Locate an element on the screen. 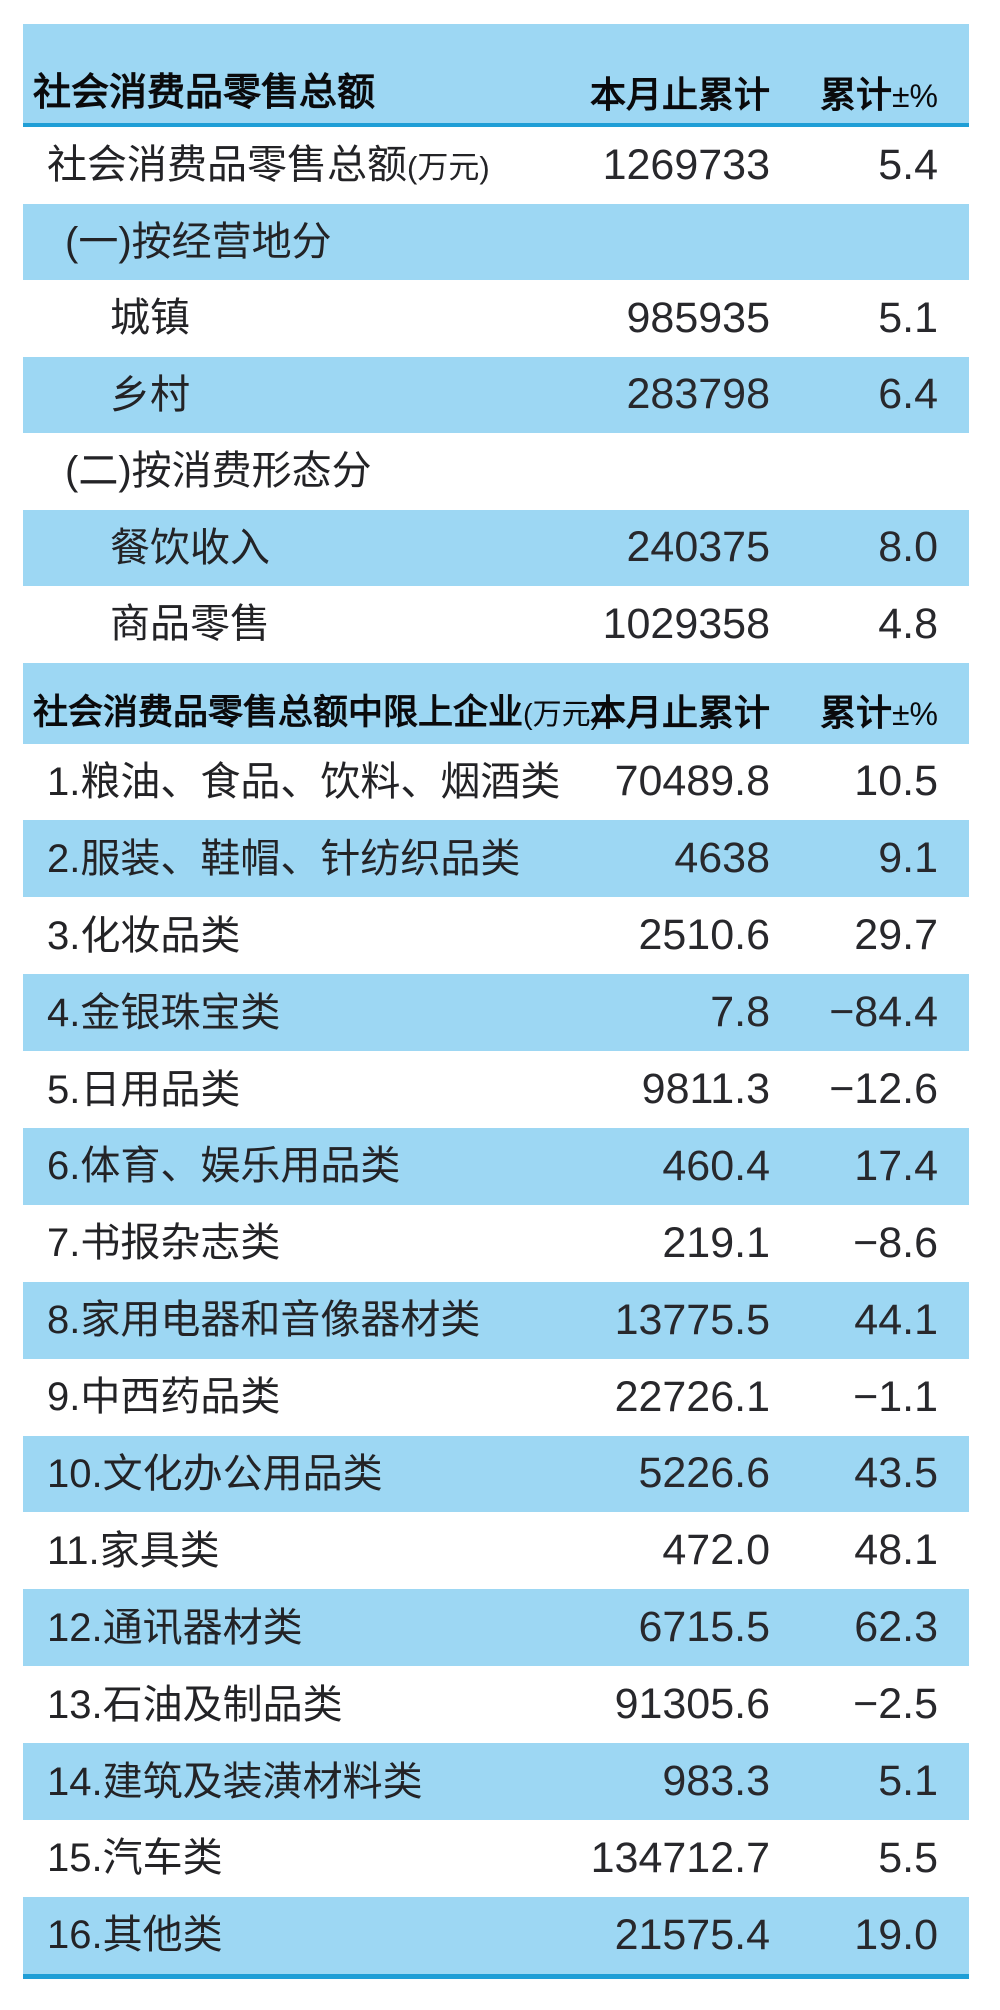  table-row: 1.粮油、食品、饮料、烟酒类 70489.8 10.5 is located at coordinates (496, 782).